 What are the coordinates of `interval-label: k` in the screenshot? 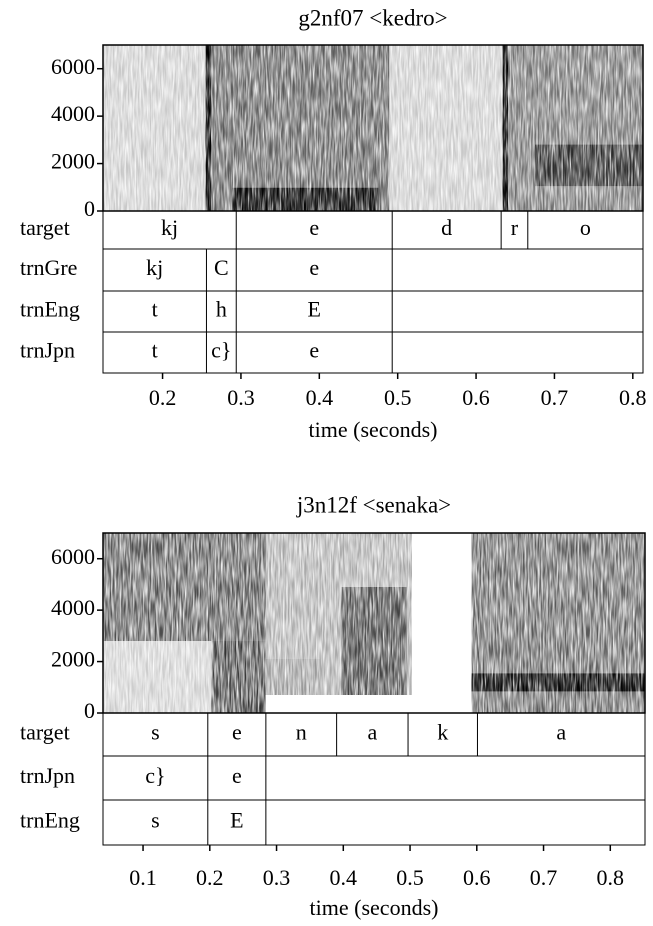 It's located at (442, 732).